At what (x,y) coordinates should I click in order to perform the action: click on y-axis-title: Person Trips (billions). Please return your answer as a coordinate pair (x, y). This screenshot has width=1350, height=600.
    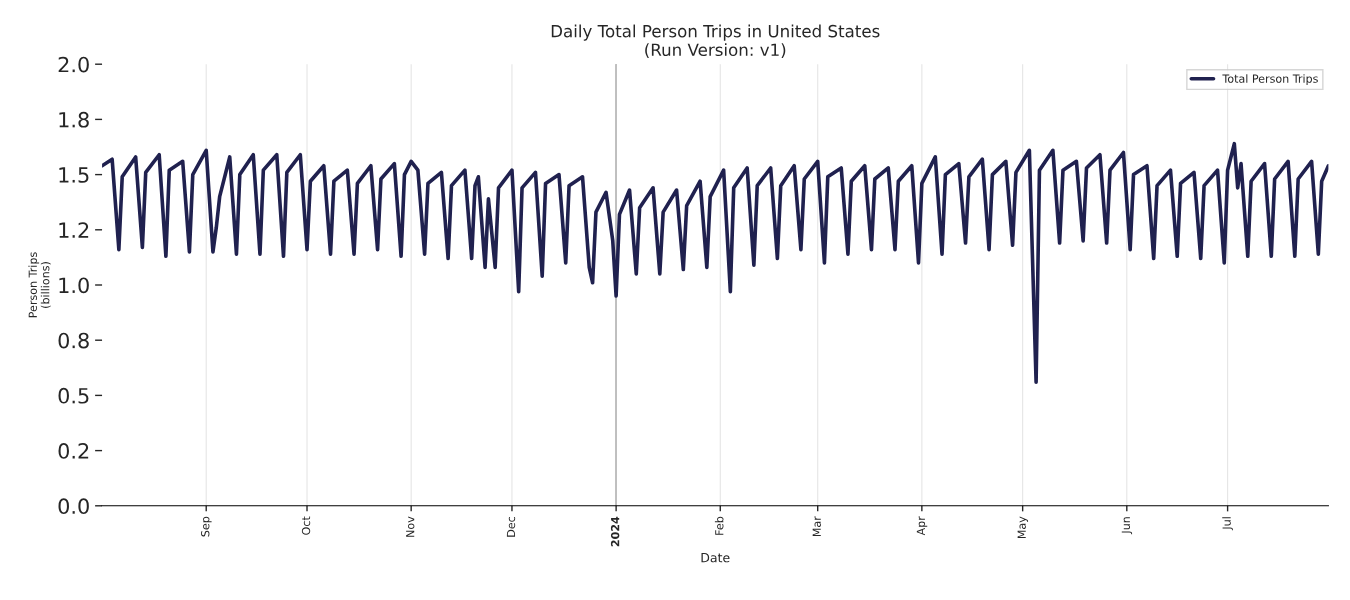
    Looking at the image, I should click on (39, 285).